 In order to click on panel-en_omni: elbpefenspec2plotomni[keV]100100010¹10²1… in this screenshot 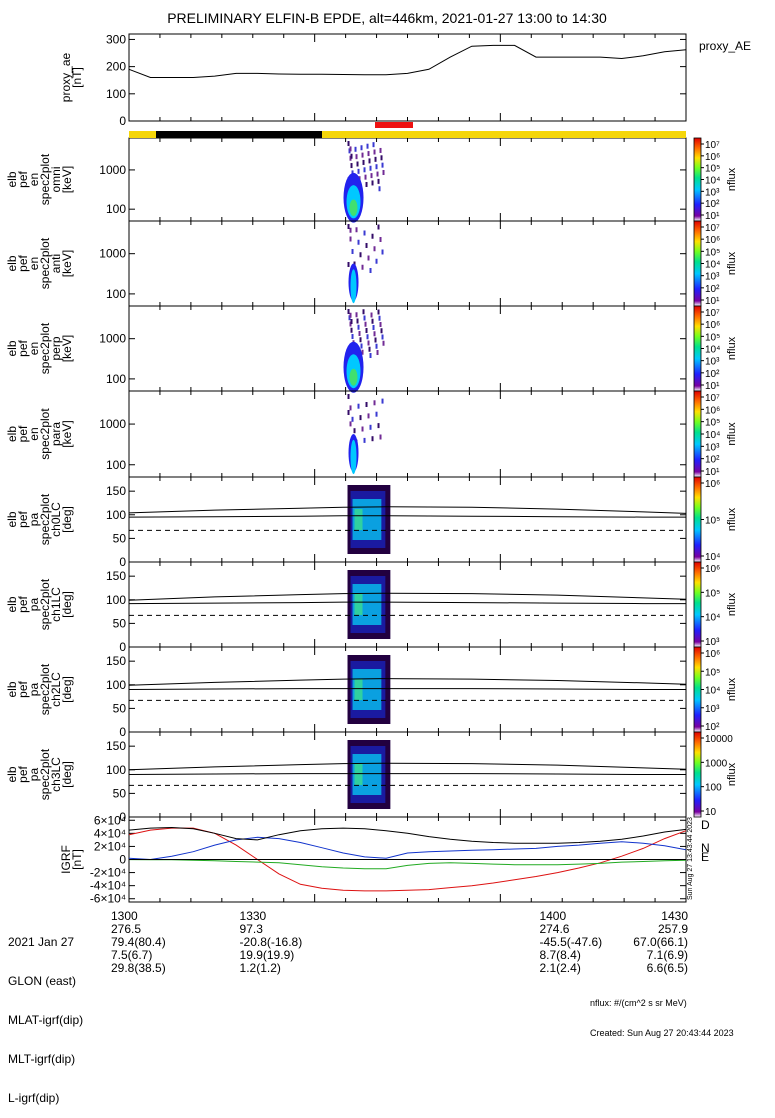, I will do `click(371, 180)`.